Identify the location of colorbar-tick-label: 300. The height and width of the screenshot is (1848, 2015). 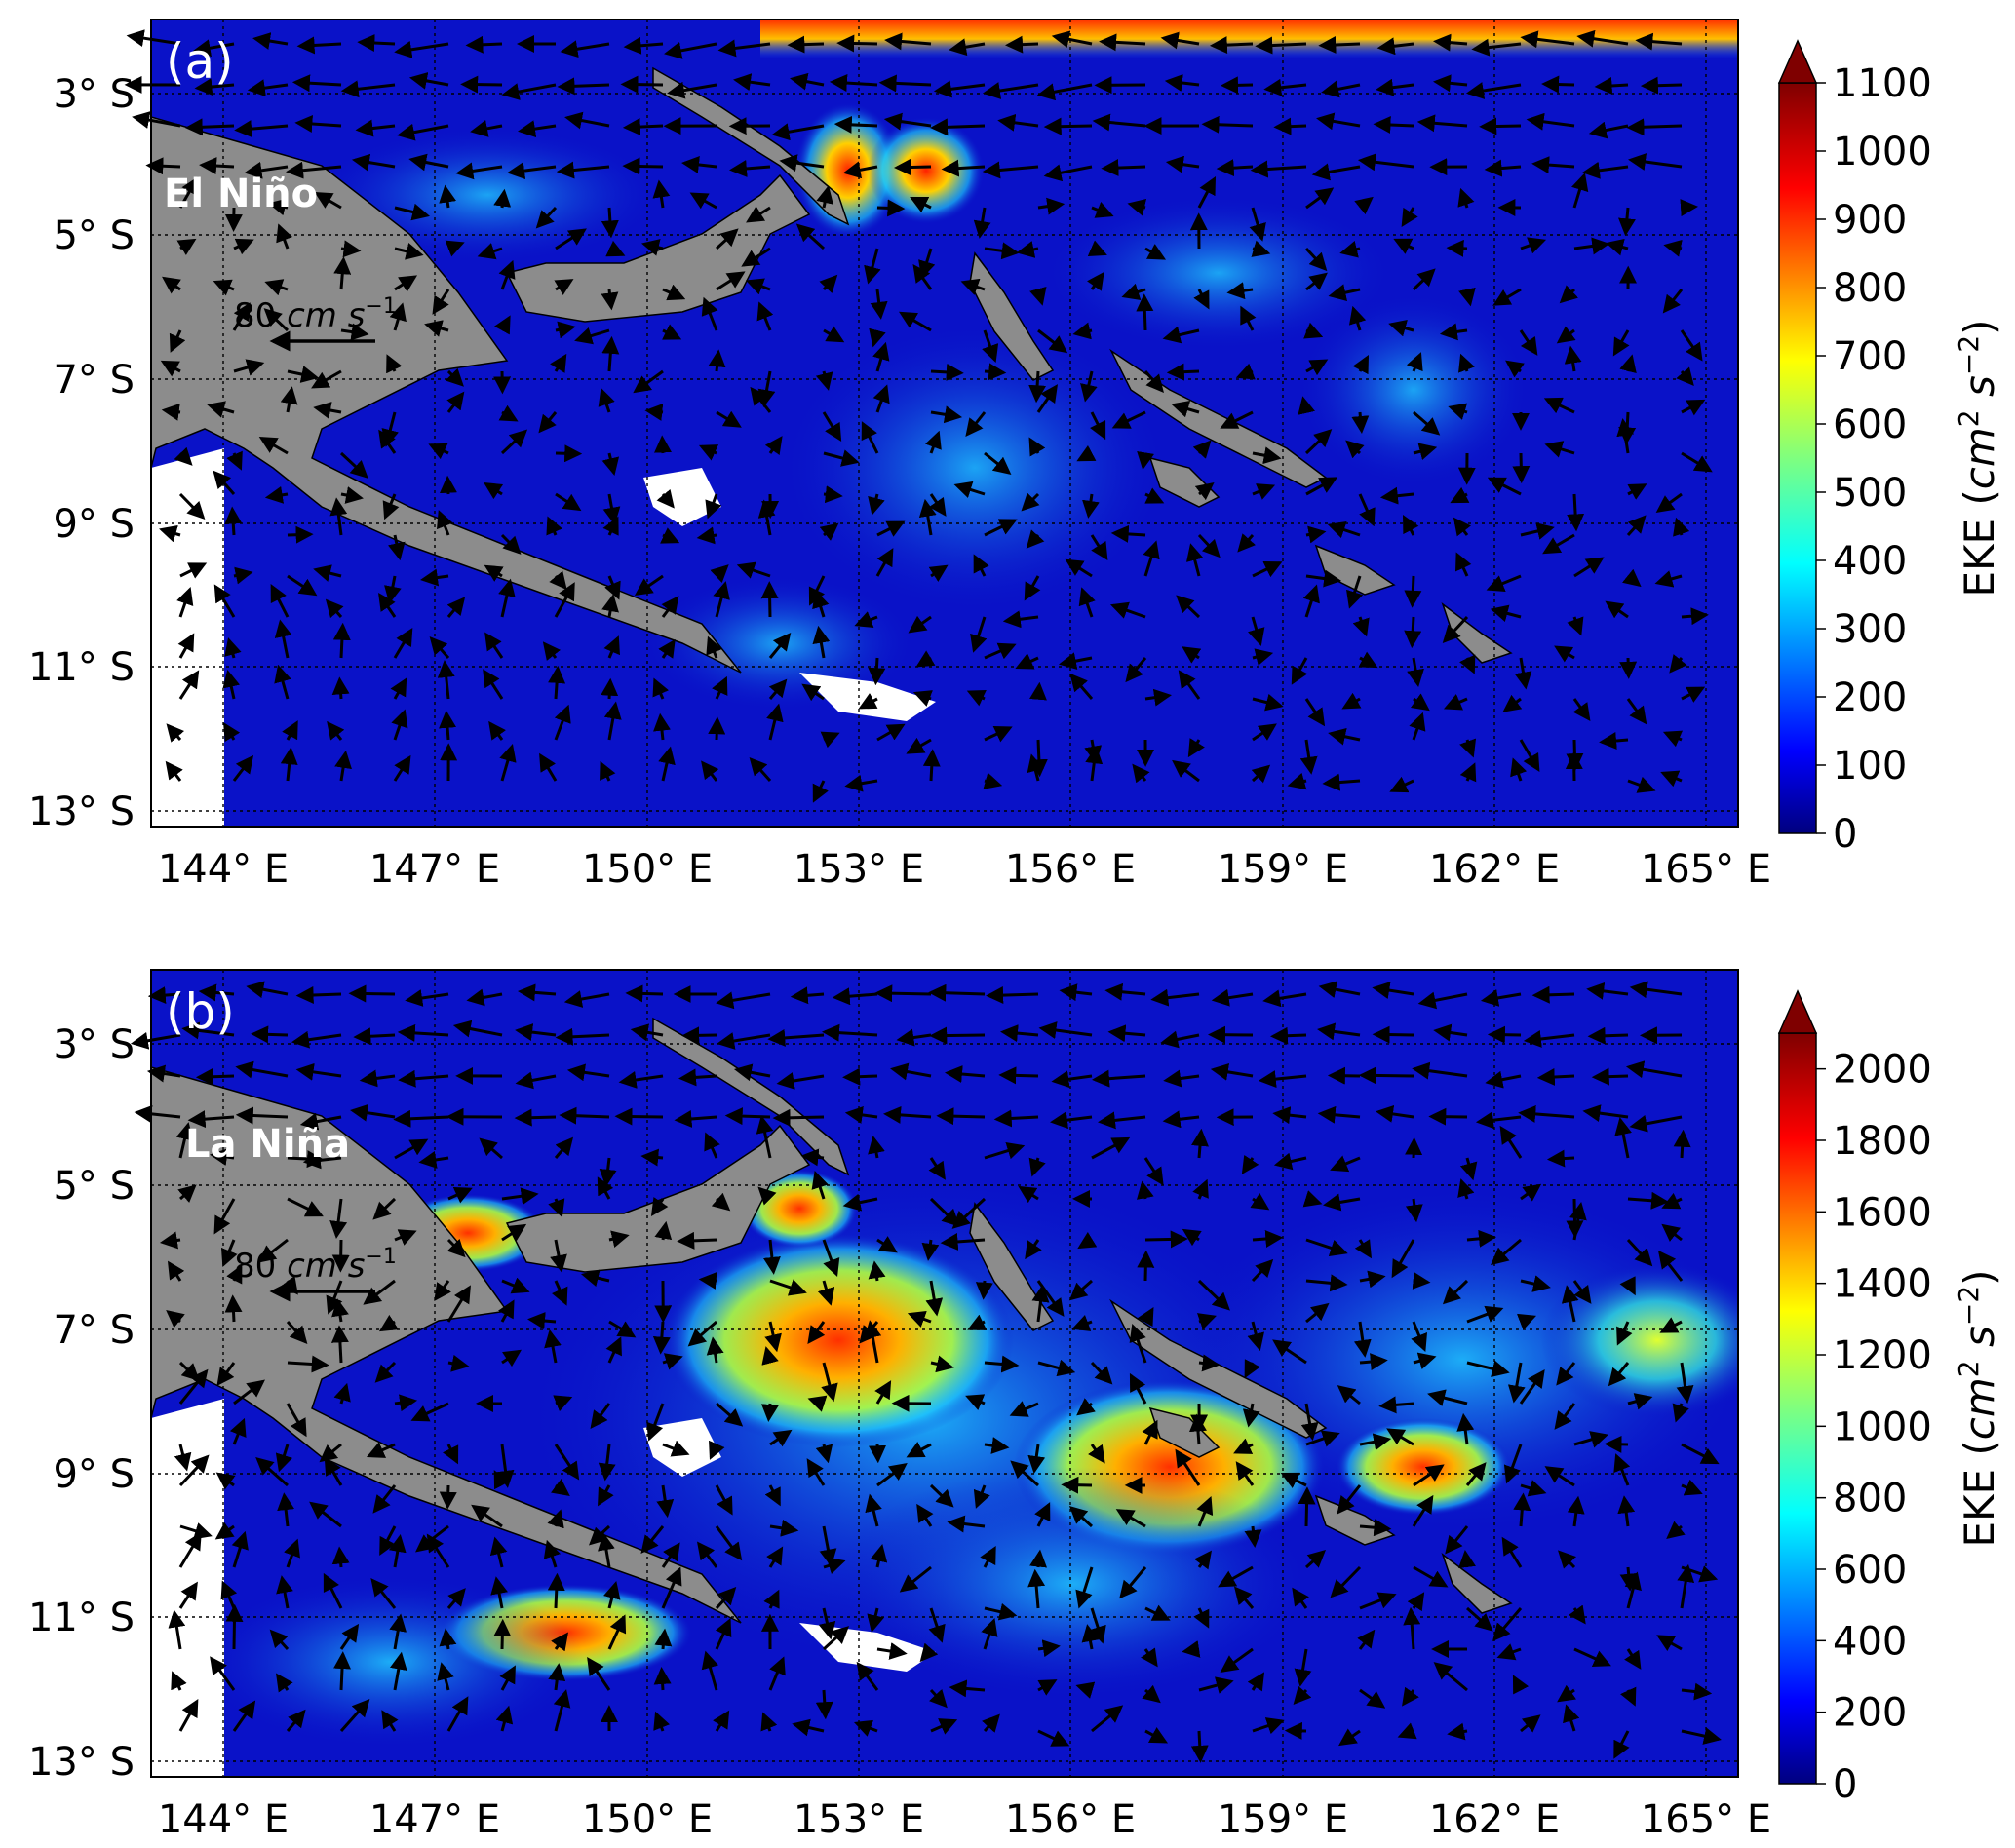
(1870, 629).